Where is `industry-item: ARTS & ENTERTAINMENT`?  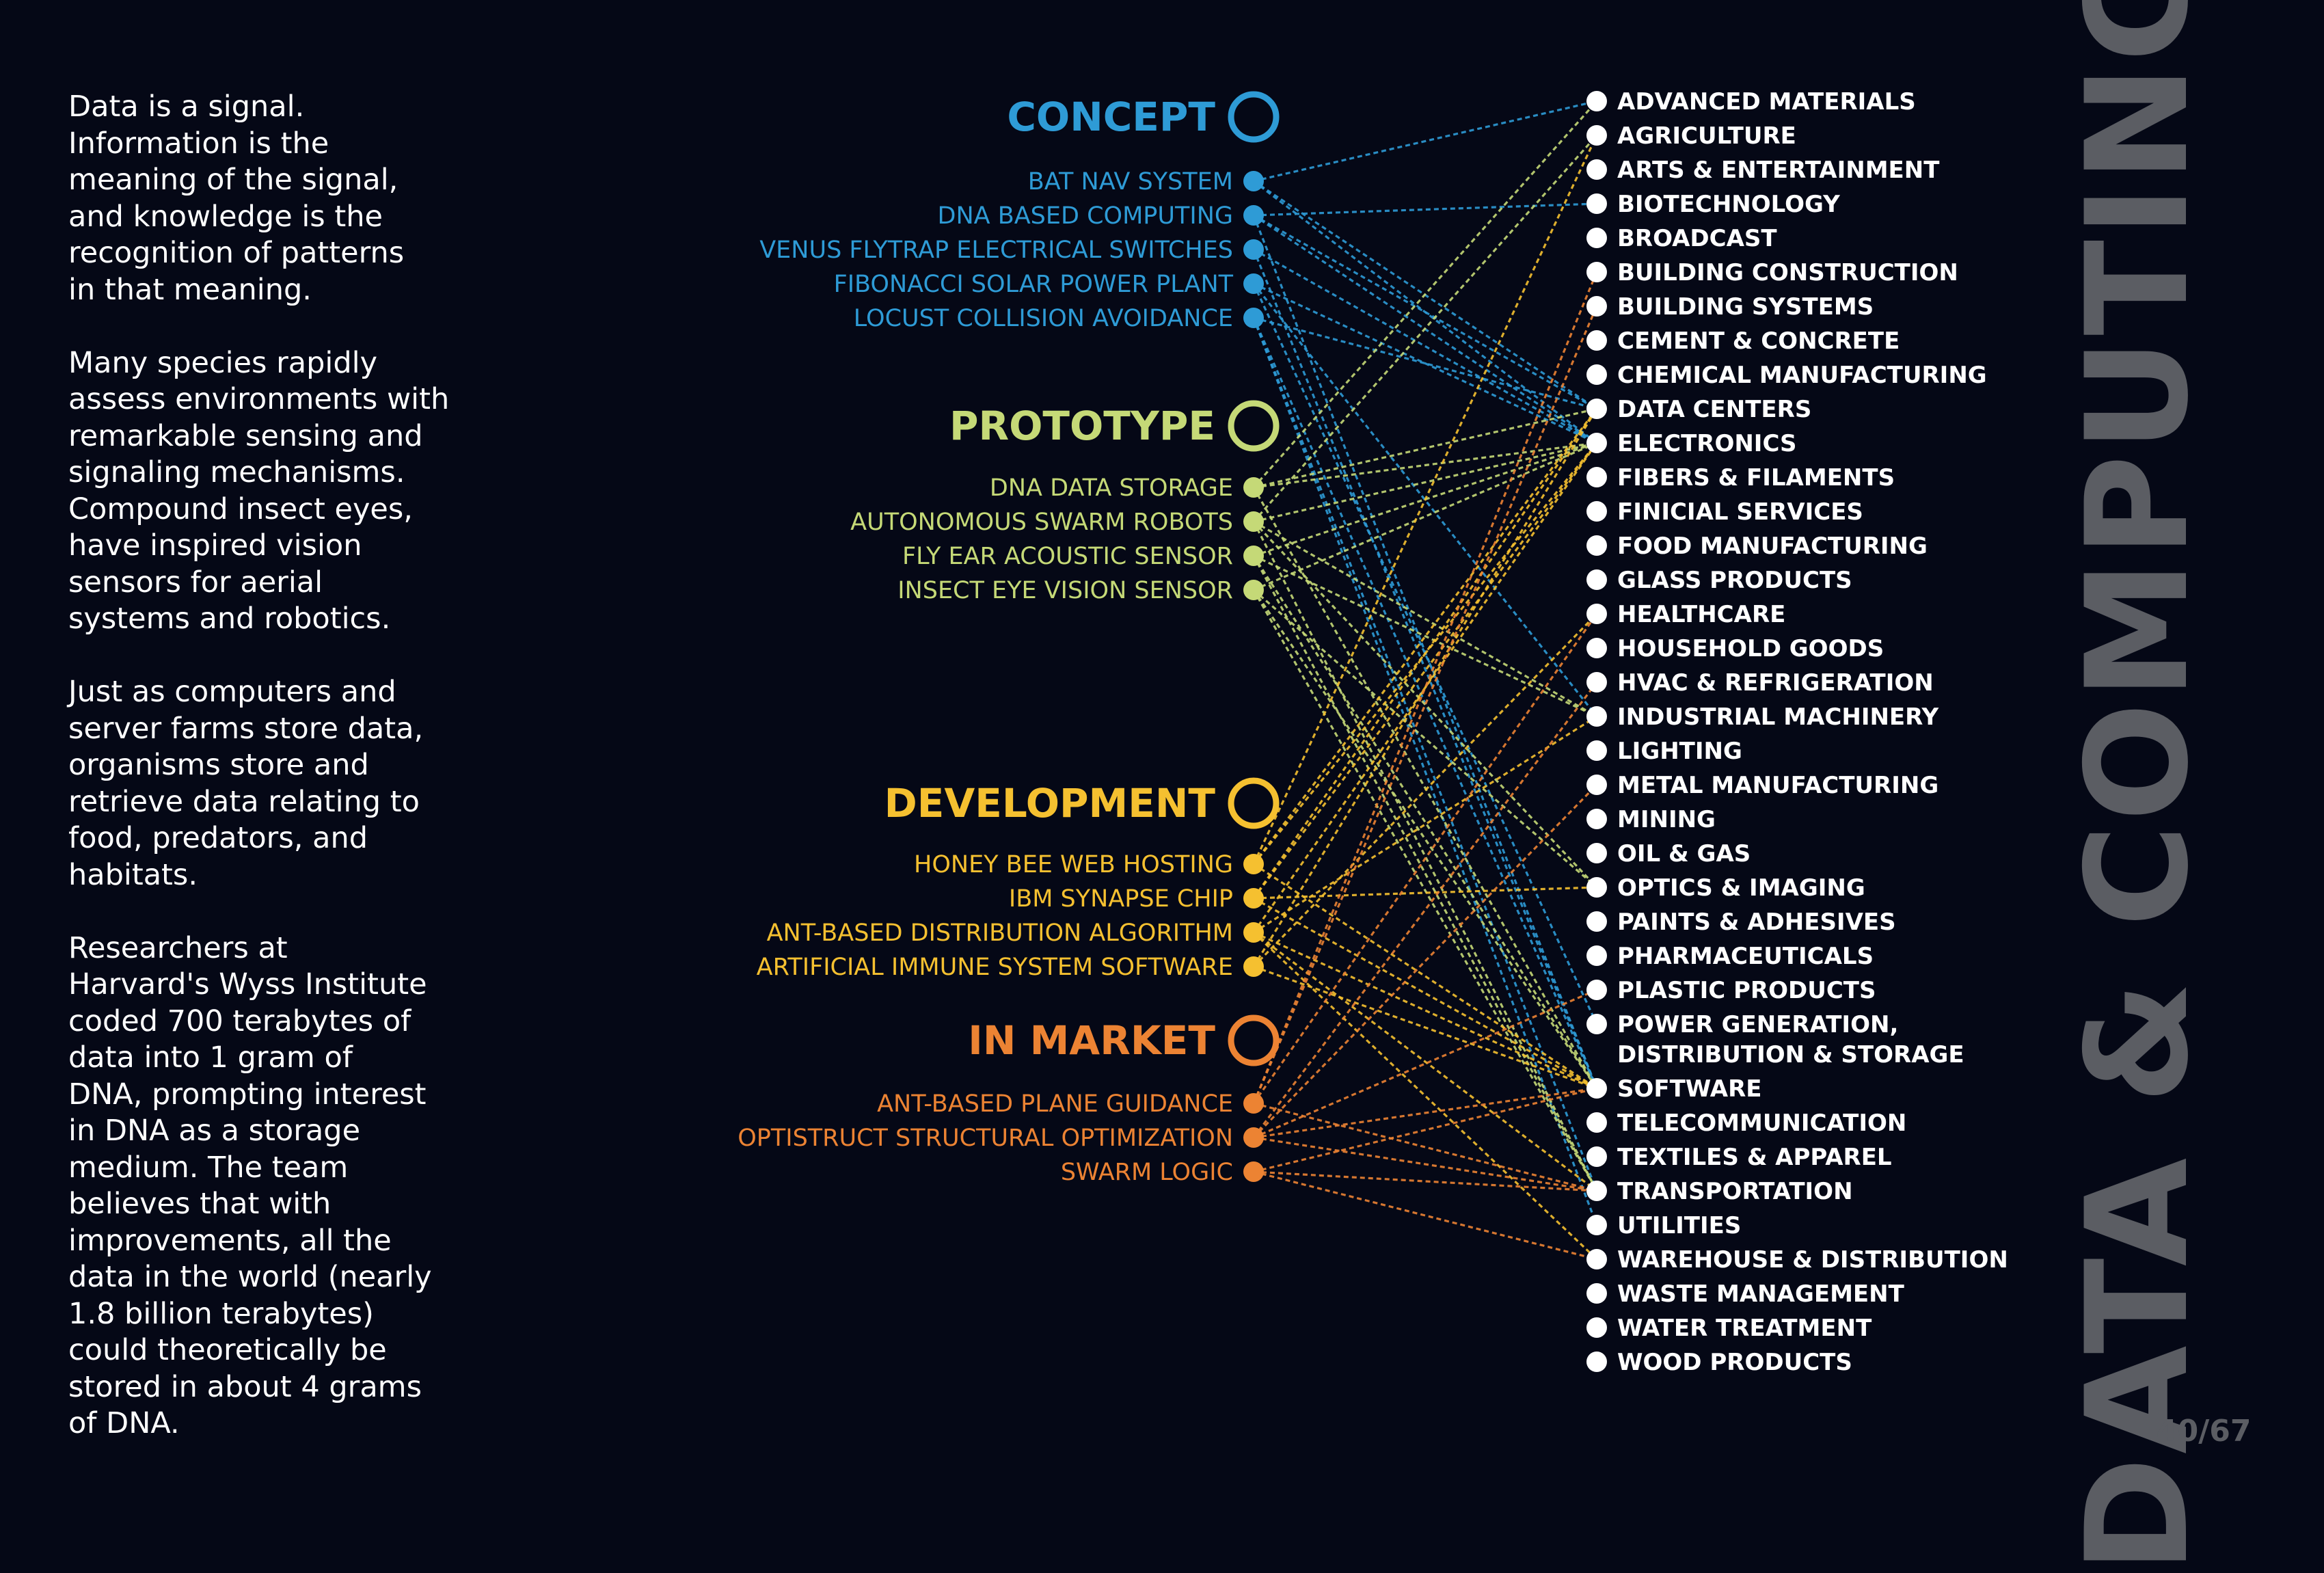 industry-item: ARTS & ENTERTAINMENT is located at coordinates (1763, 170).